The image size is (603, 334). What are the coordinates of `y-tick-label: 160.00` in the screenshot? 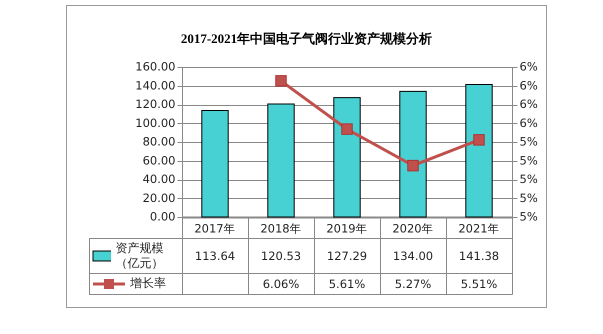 It's located at (155, 67).